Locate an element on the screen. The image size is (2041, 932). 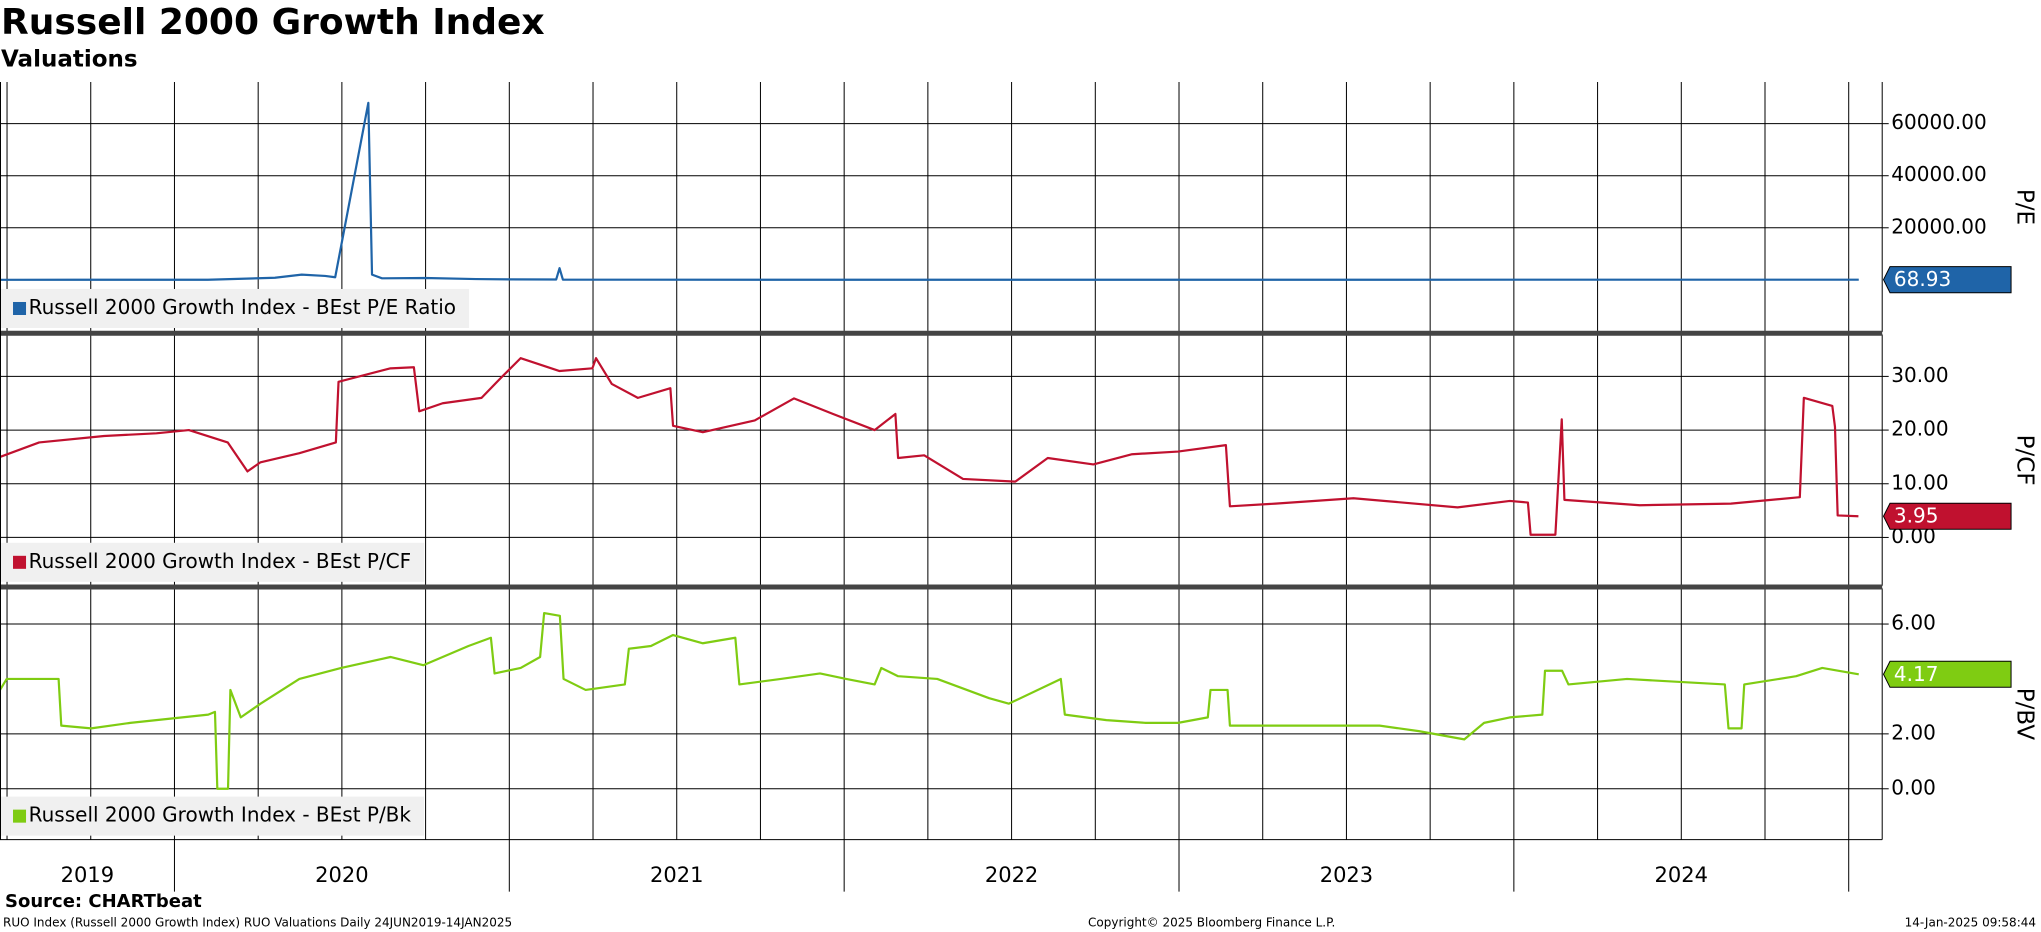
x-tick-label: 2019 is located at coordinates (87, 875).